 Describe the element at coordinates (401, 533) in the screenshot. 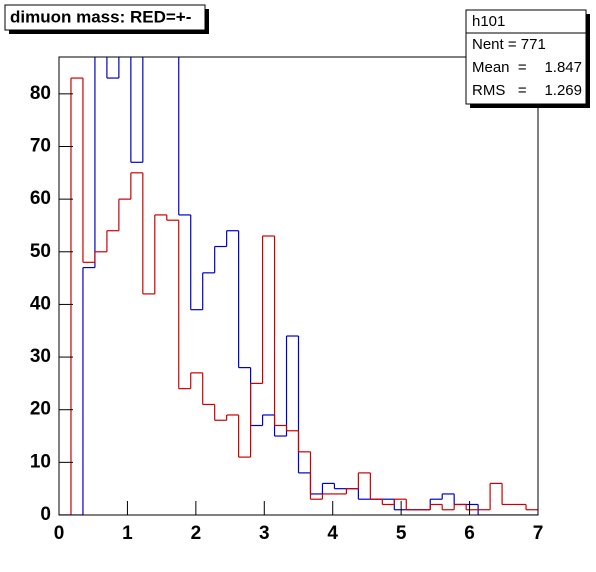

I see `x-tick-label: 5` at that location.